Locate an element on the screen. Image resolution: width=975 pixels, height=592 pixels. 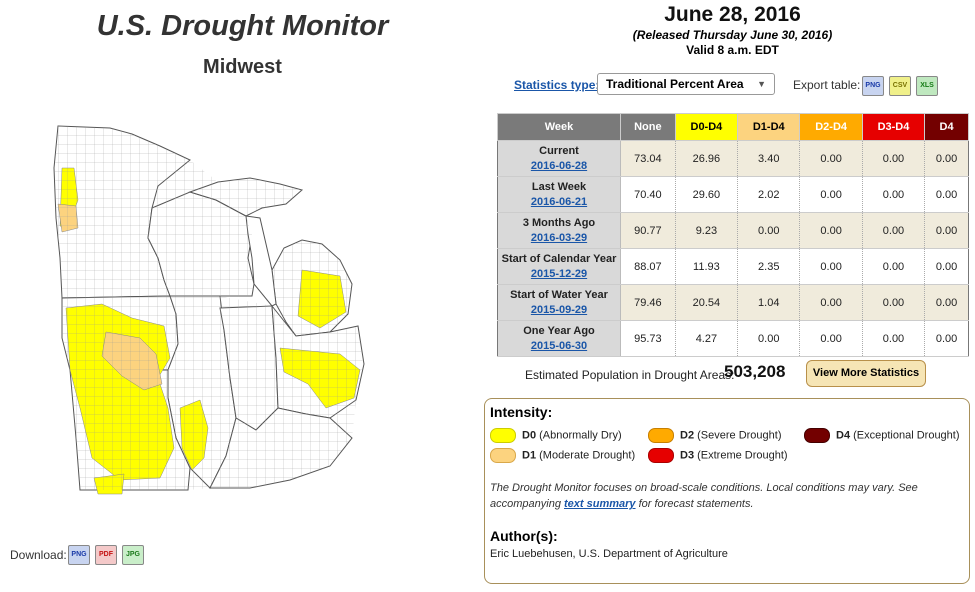
value-cell: 4.27 is located at coordinates (706, 338).